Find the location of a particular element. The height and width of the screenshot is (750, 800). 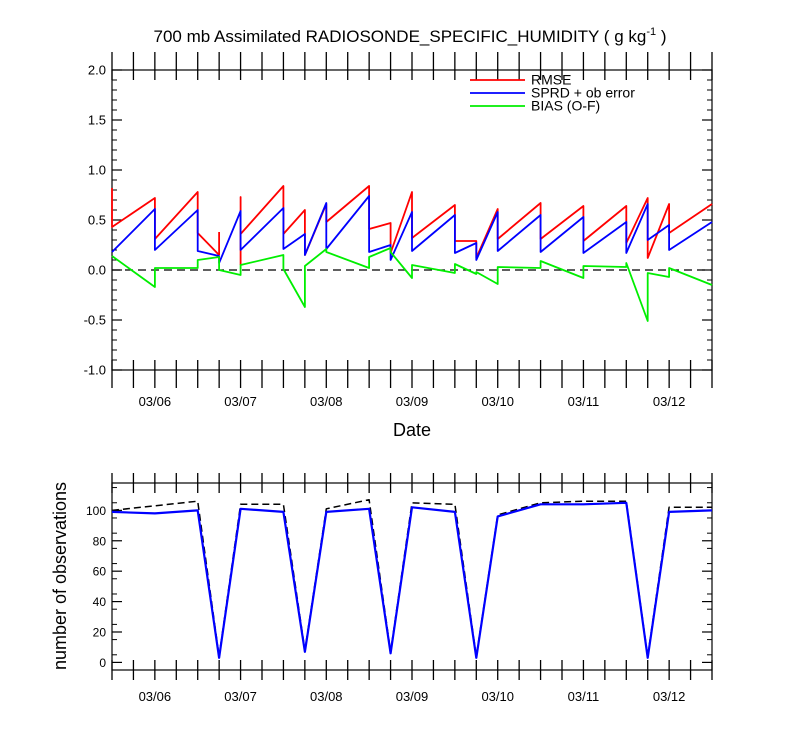

y-tick-label: 0 is located at coordinates (102, 663).